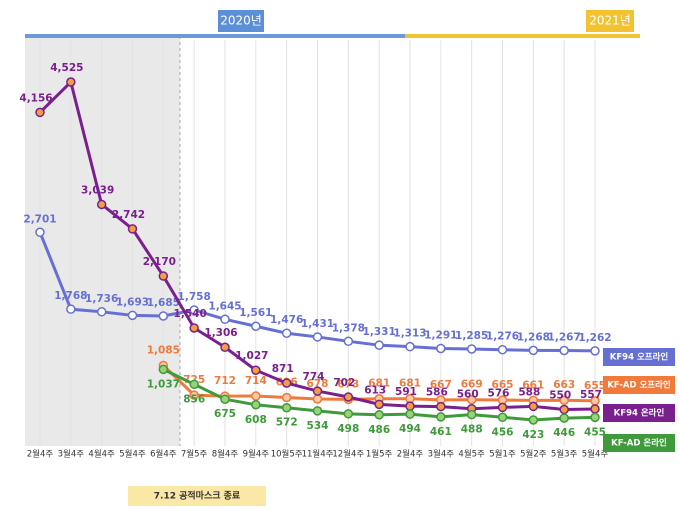 The width and height of the screenshot is (680, 510). I want to click on legend-label: KF-AD 온라인, so click(639, 443).